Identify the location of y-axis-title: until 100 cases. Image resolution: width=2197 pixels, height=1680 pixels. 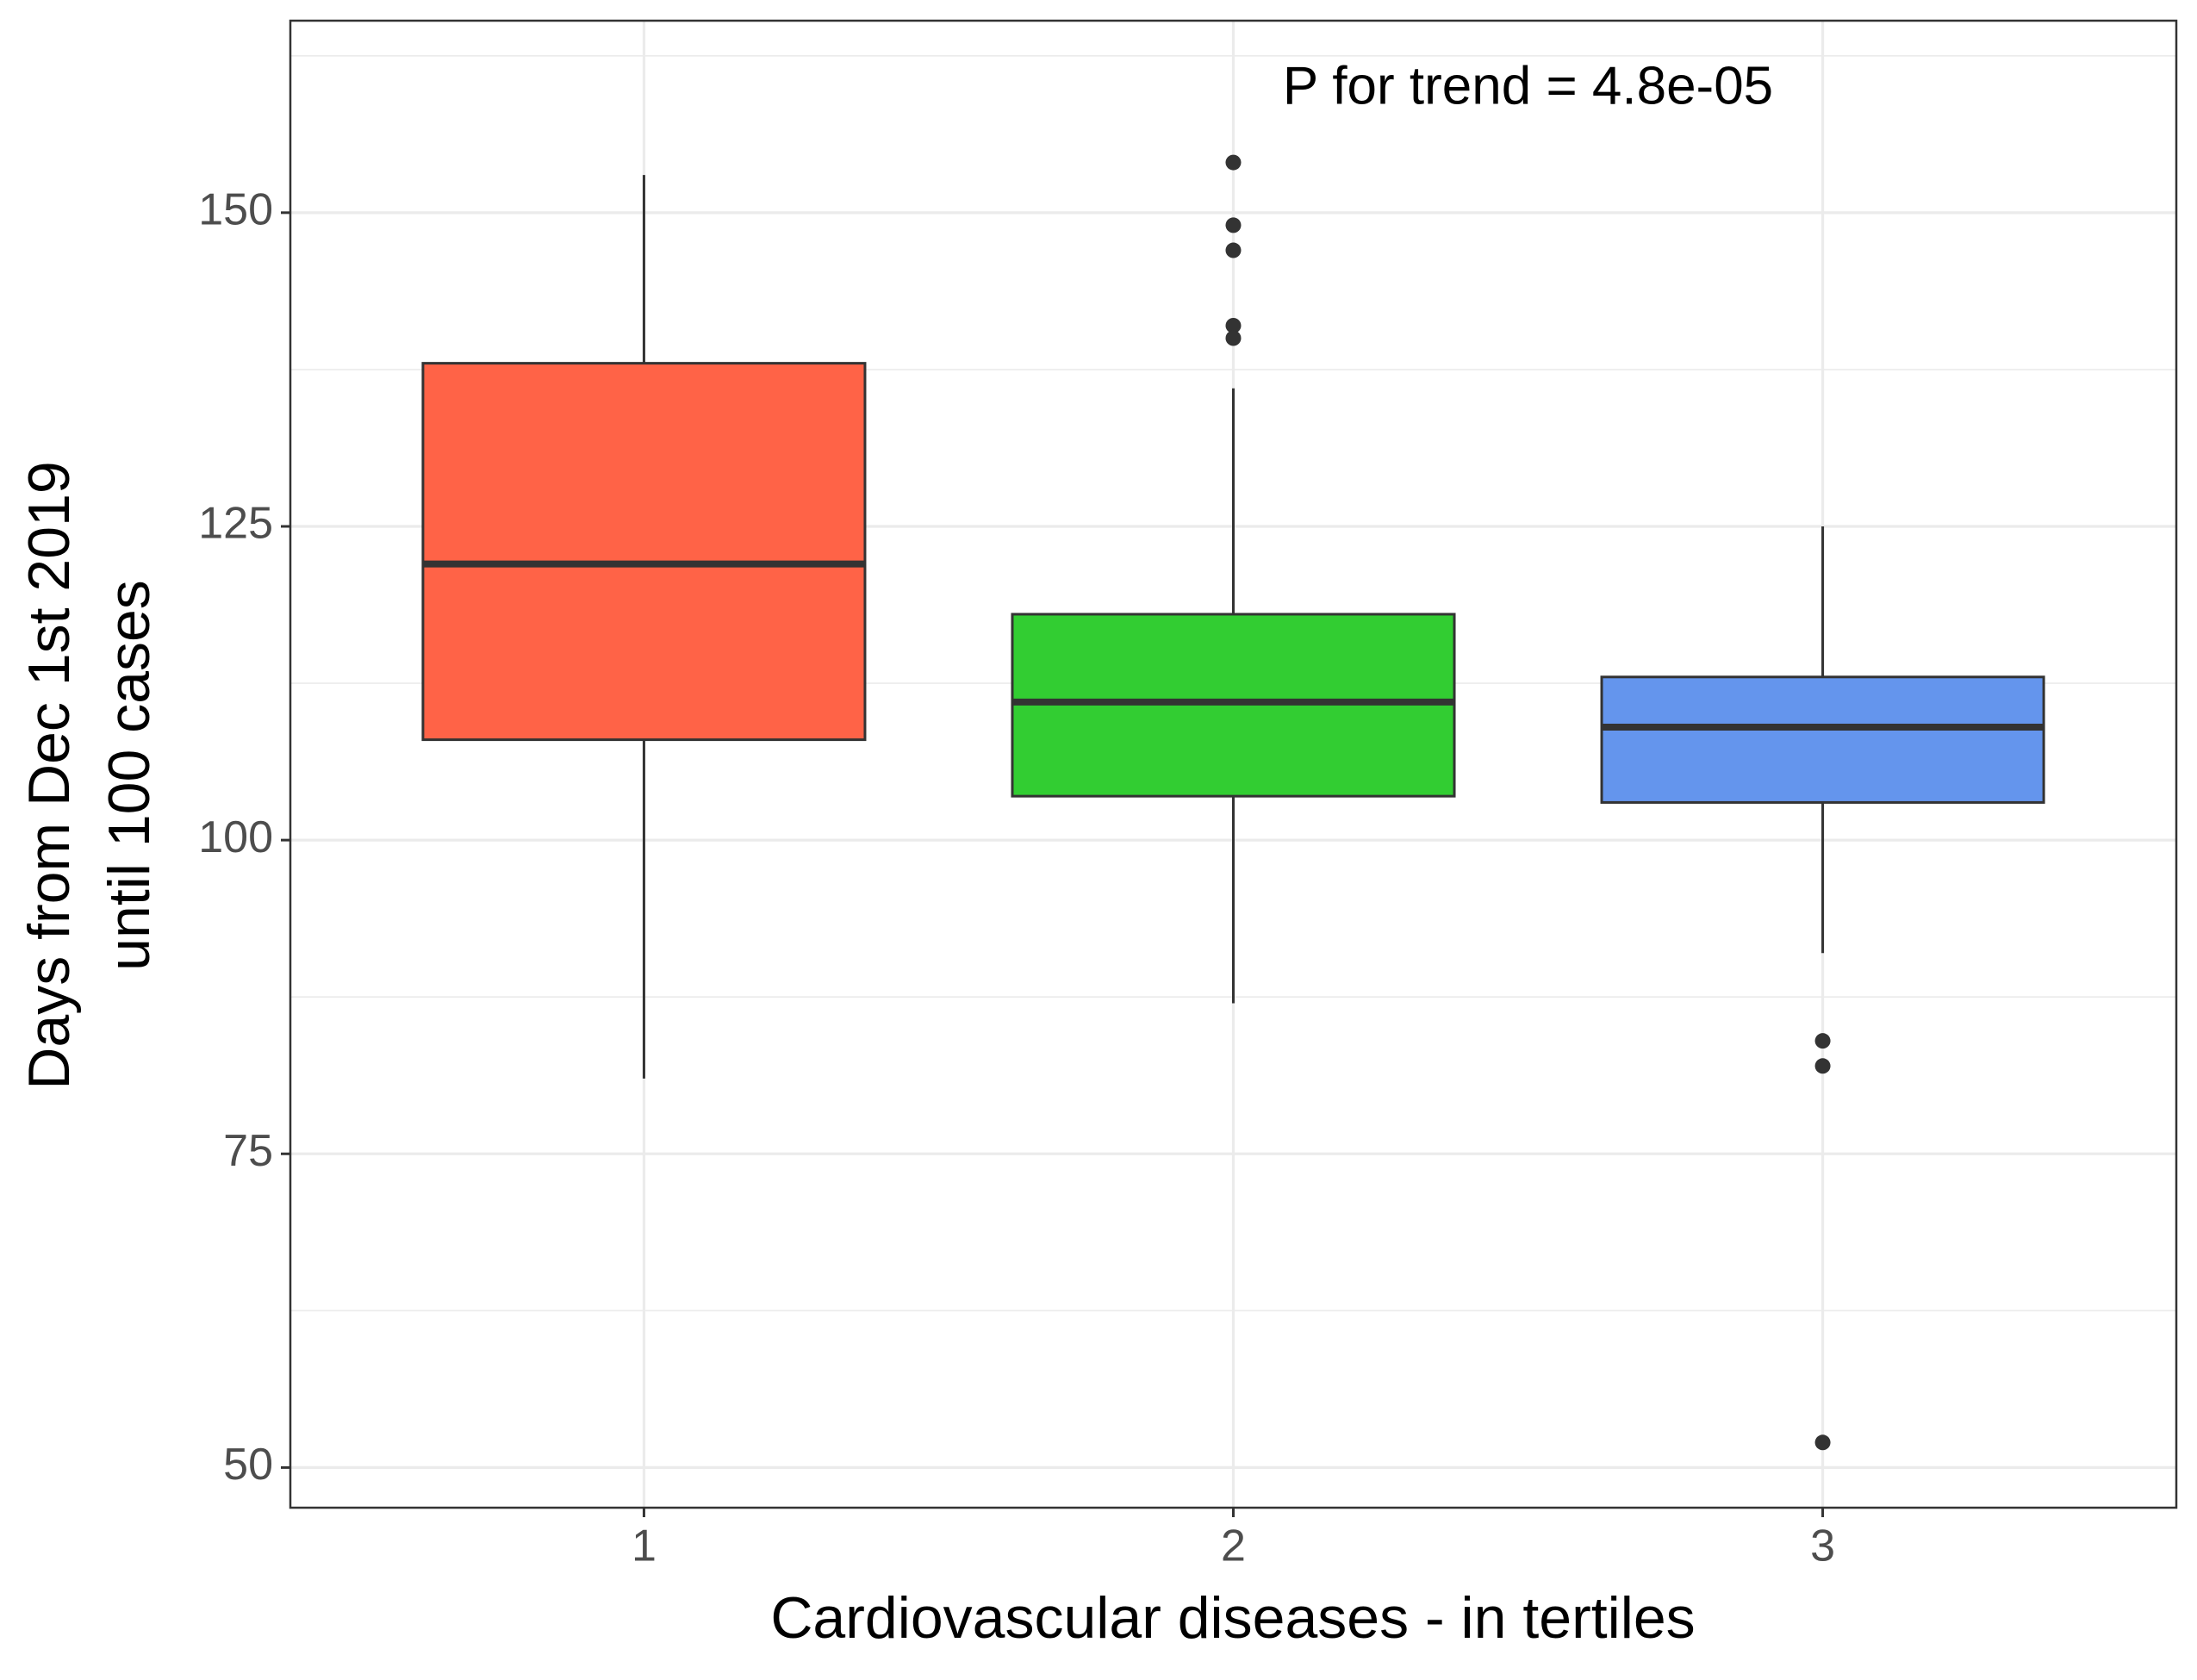
(129, 776).